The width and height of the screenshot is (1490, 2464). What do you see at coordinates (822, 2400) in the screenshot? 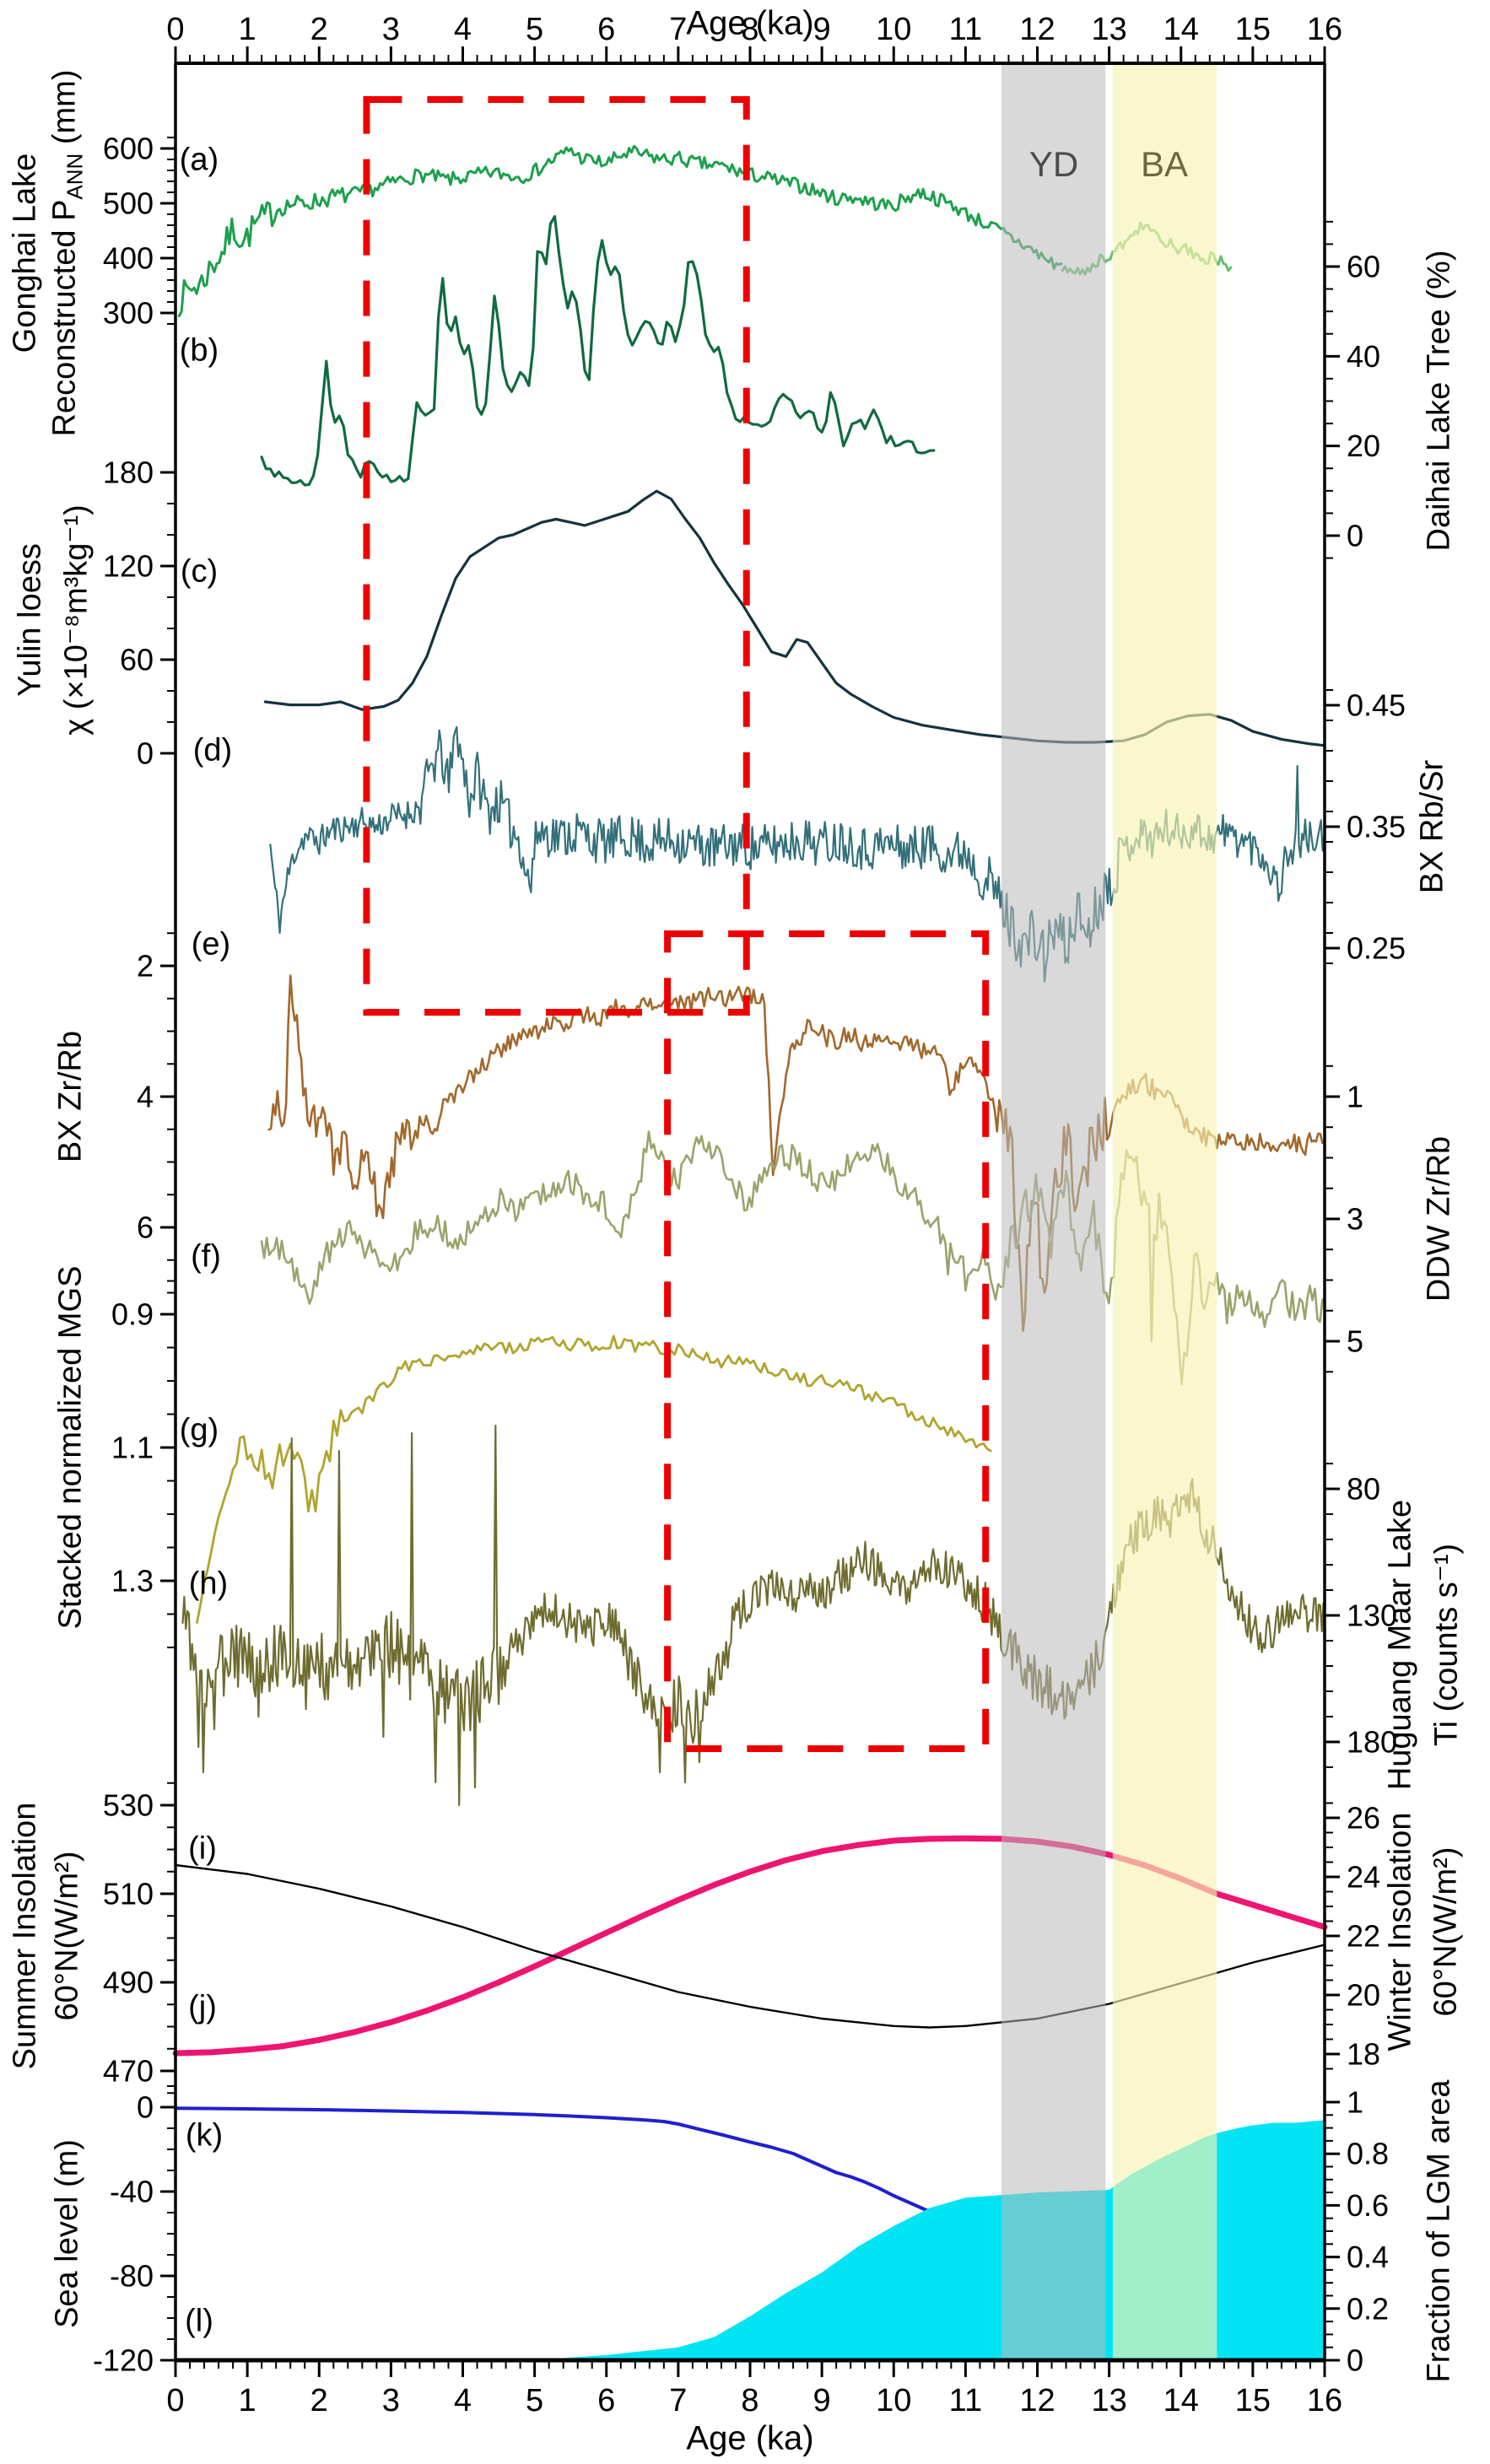
I see `bottom-tick-label: 9` at bounding box center [822, 2400].